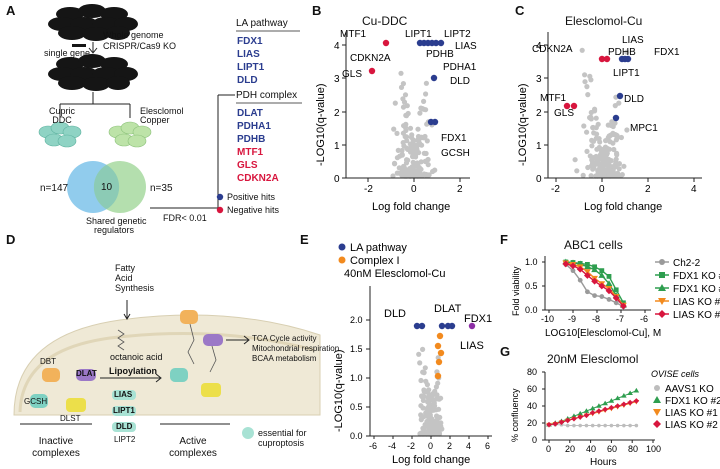 The height and width of the screenshot is (469, 720). I want to click on y-tick: 0, so click(534, 440).